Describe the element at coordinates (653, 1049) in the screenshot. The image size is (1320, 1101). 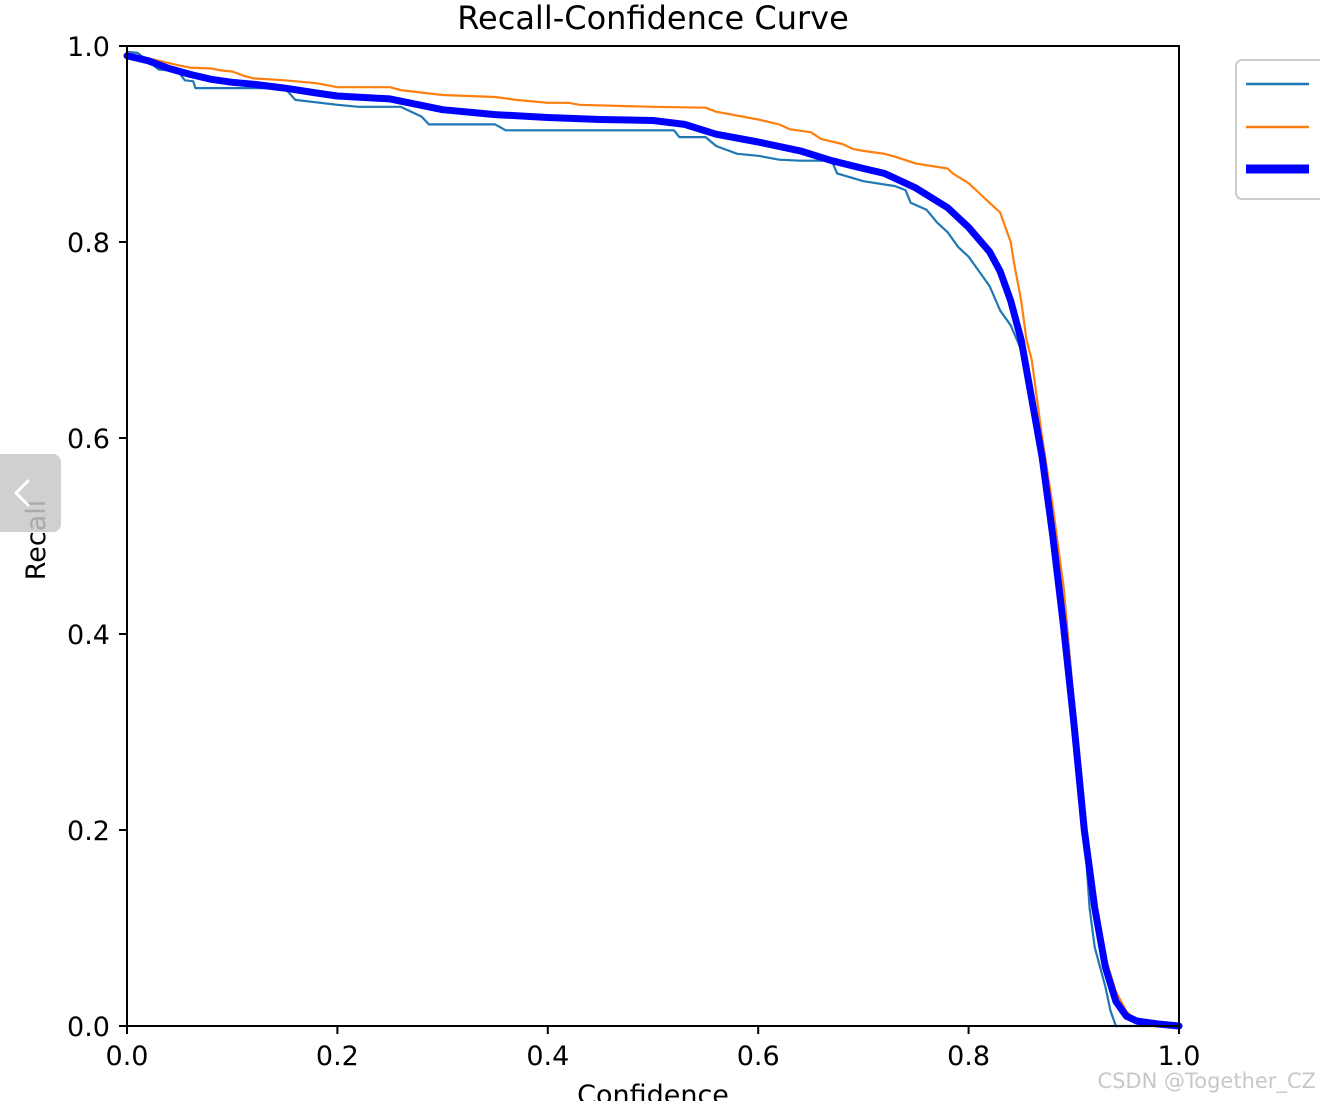
I see `x-axis-ticks: 0.0 0.2 0.4 0.6 0.8 1.0` at that location.